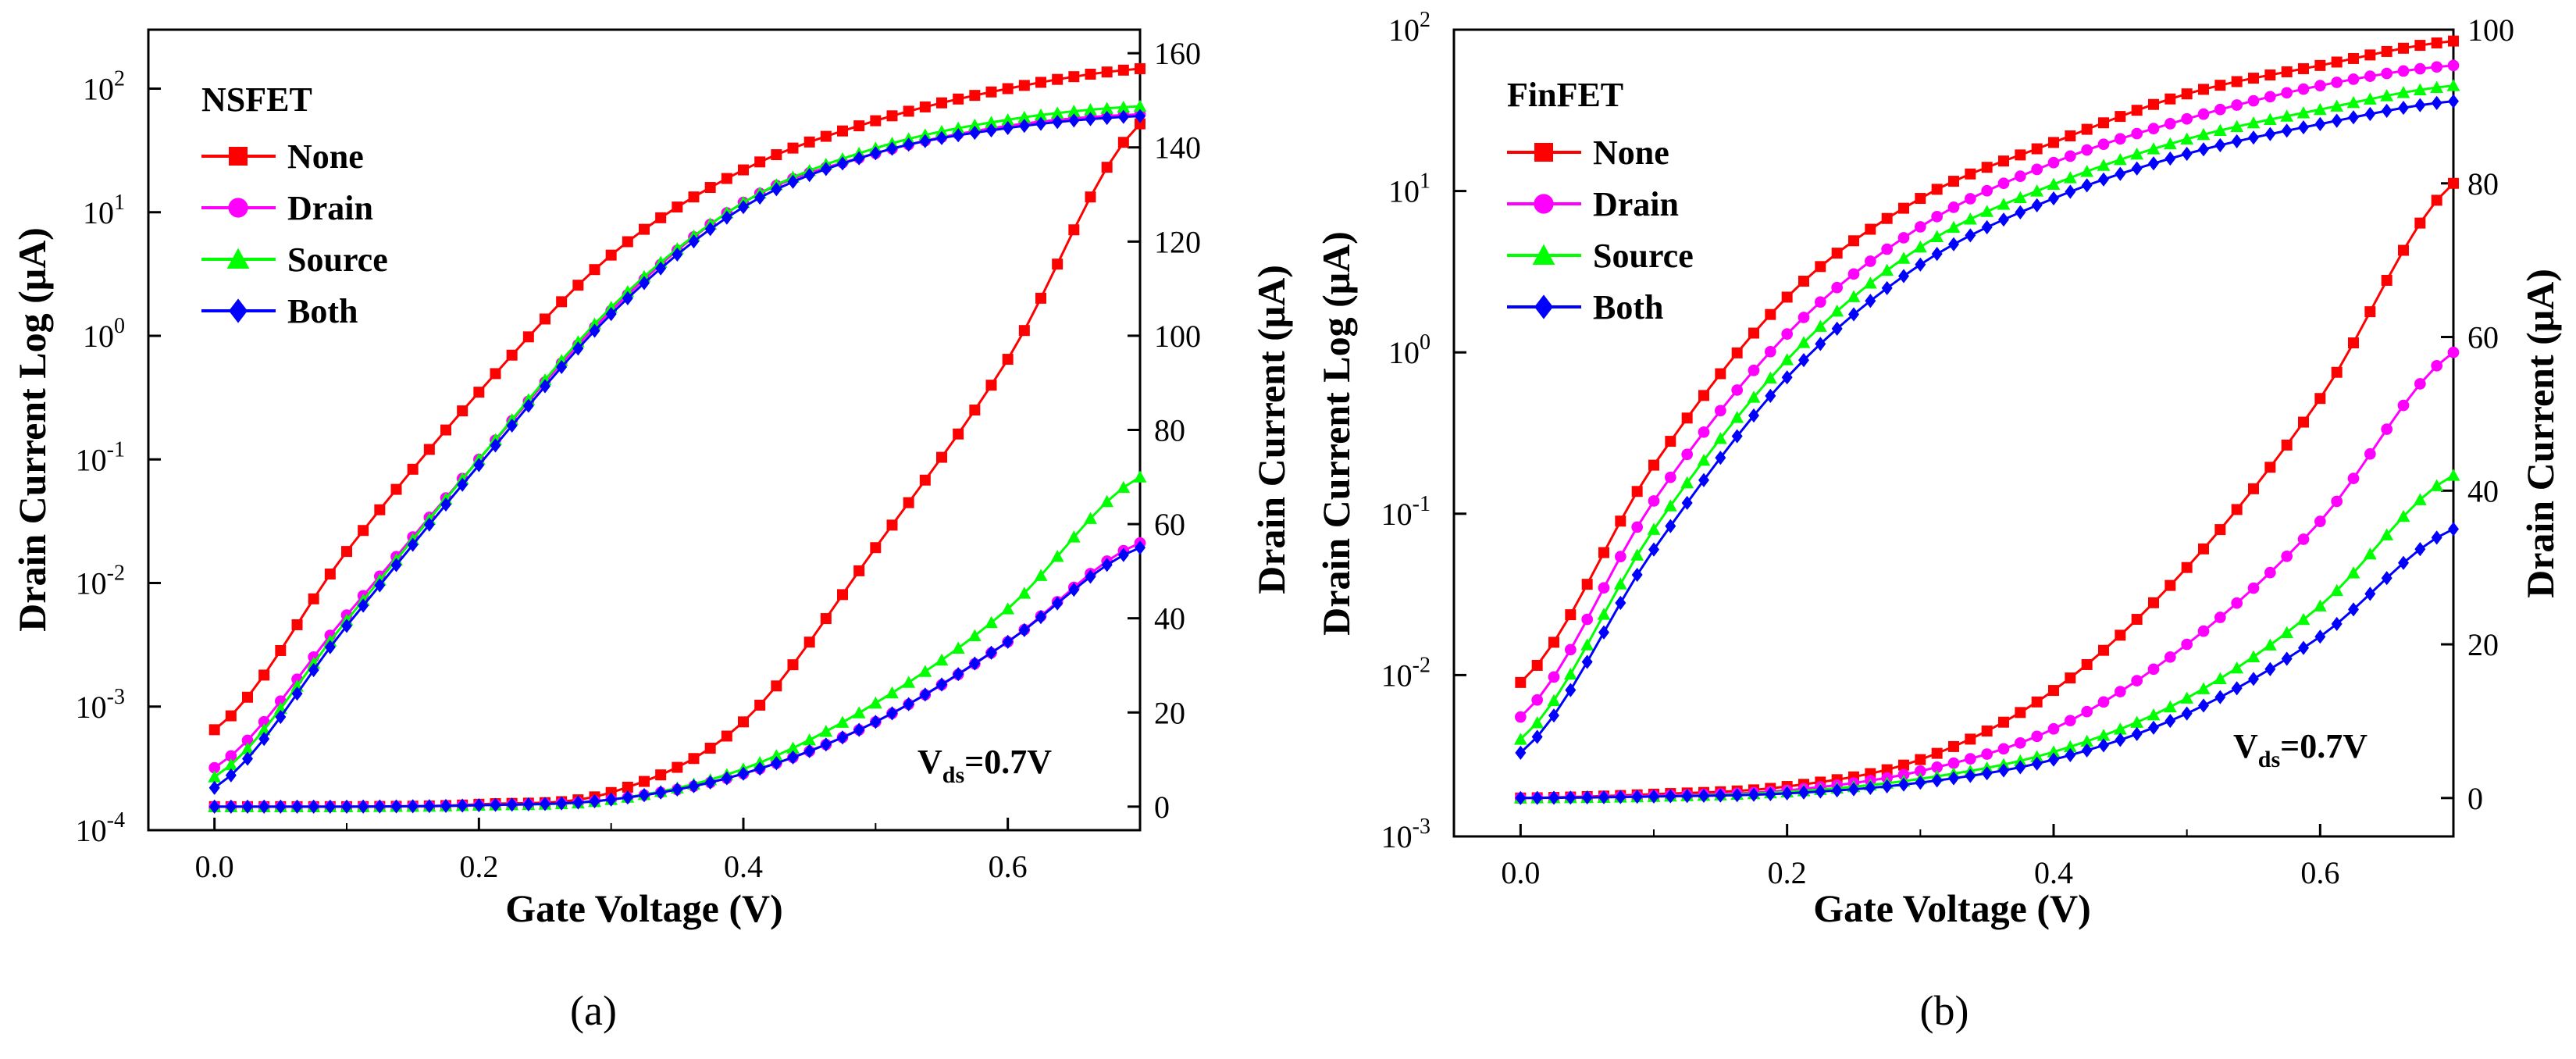  What do you see at coordinates (1169, 430) in the screenshot?
I see `y-right-tick-label: 80` at bounding box center [1169, 430].